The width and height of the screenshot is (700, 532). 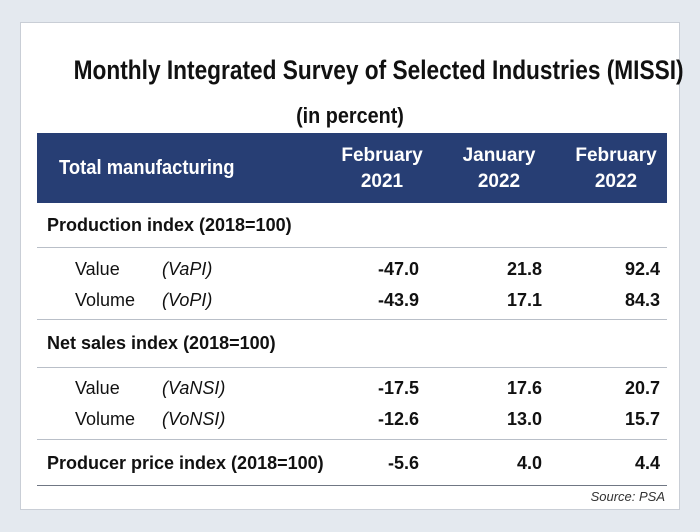 I want to click on cell-value: 13.0, so click(x=524, y=419).